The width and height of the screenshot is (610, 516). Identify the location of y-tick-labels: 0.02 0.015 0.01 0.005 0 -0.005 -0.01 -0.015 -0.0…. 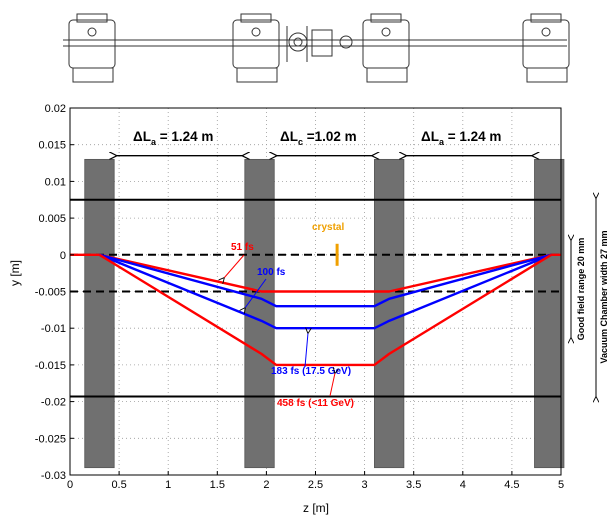
(54, 292).